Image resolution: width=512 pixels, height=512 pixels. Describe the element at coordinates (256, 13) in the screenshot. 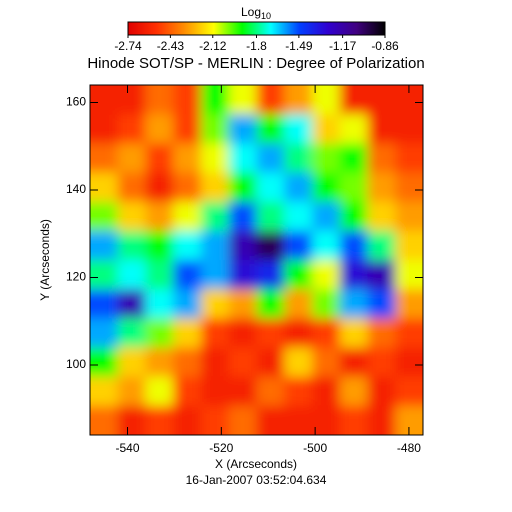

I see `colorbar-title: Log10` at that location.